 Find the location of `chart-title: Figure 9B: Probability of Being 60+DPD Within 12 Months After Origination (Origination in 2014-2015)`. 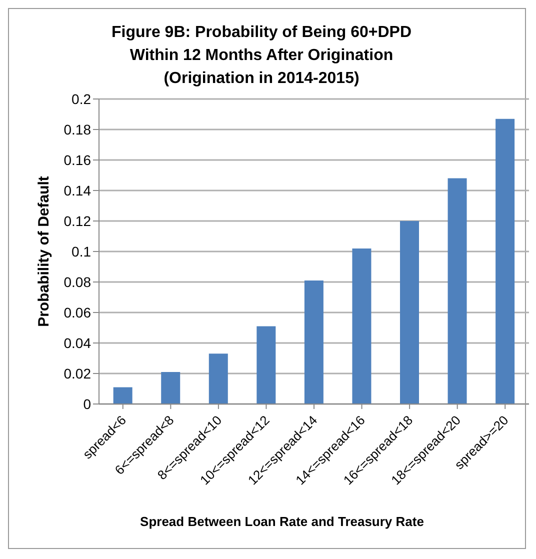

chart-title: Figure 9B: Probability of Being 60+DPD Within 12 Months After Origination (Origination in 2014-2015) is located at coordinates (261, 56).